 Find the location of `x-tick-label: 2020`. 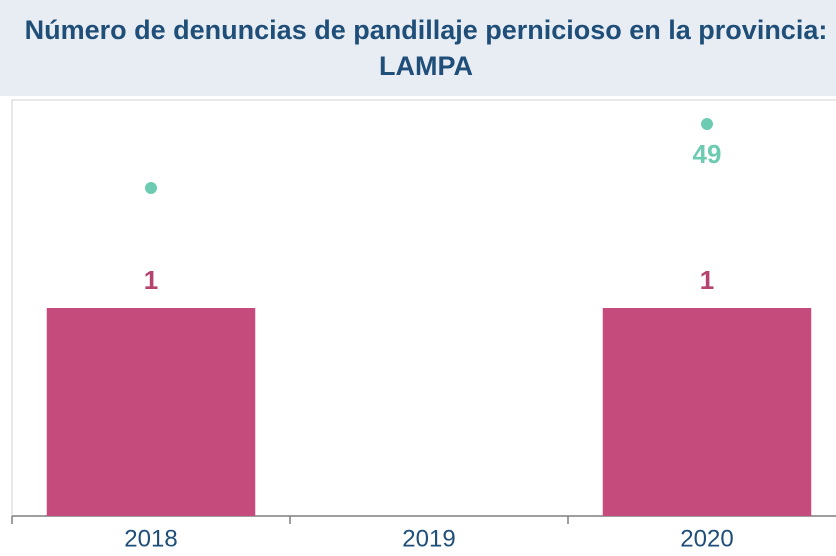

x-tick-label: 2020 is located at coordinates (706, 538).